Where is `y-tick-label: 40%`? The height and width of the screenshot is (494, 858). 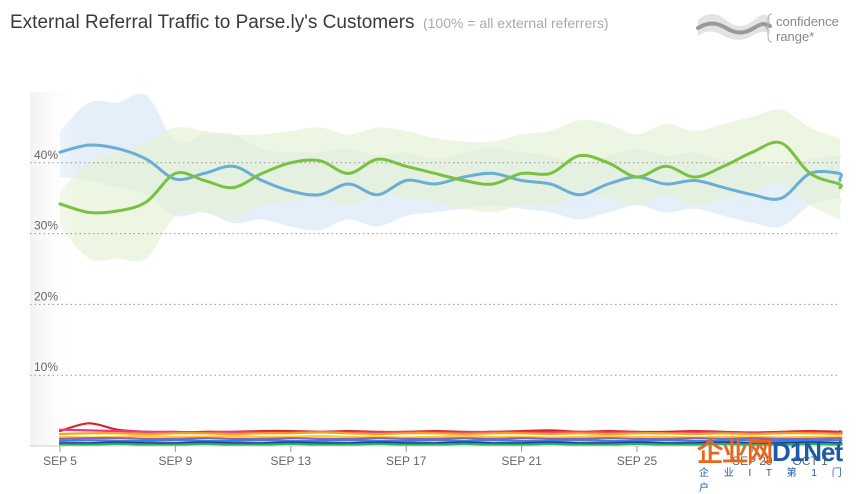
y-tick-label: 40% is located at coordinates (46, 155).